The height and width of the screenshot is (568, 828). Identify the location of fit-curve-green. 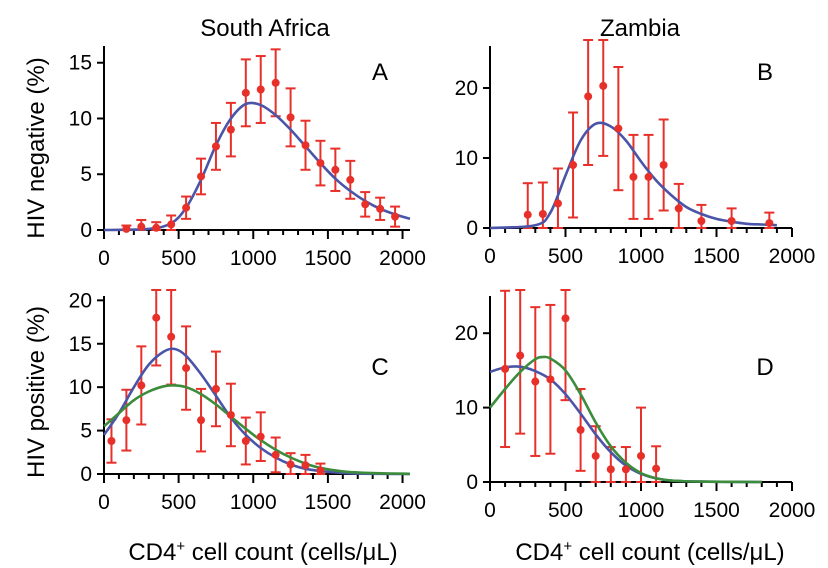
(625, 419).